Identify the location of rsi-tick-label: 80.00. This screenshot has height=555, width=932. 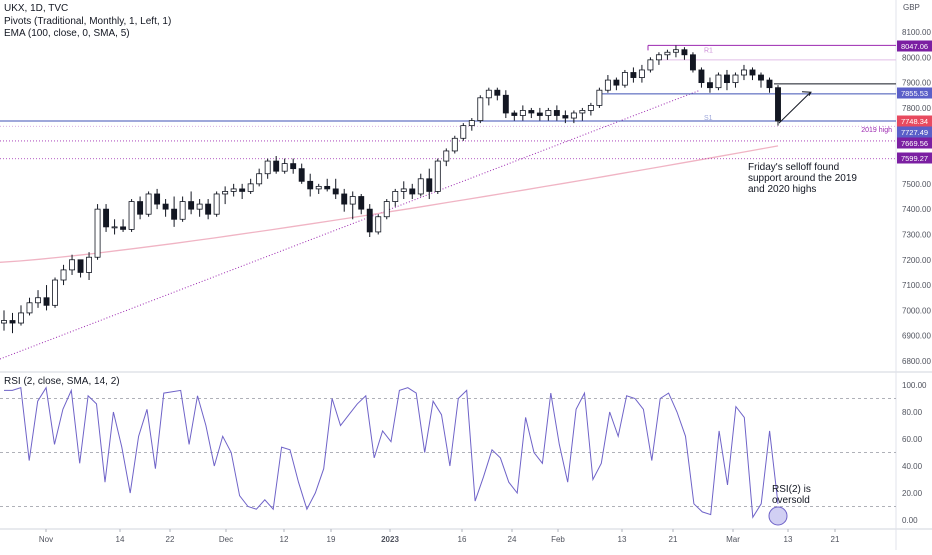
(912, 412).